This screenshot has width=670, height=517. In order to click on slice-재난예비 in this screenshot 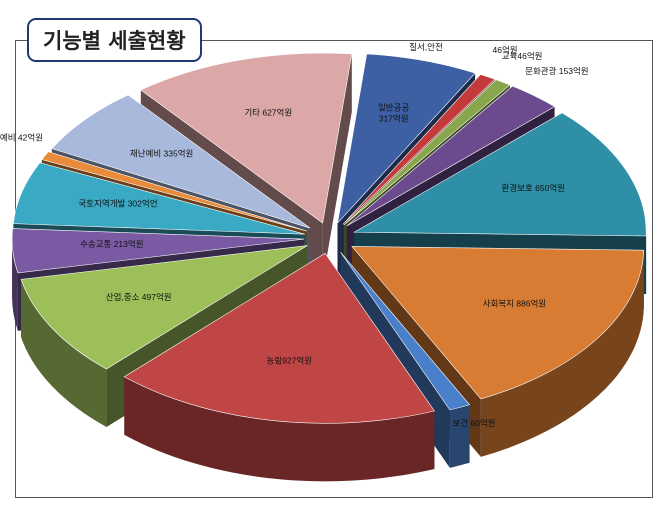, I will do `click(181, 161)`.